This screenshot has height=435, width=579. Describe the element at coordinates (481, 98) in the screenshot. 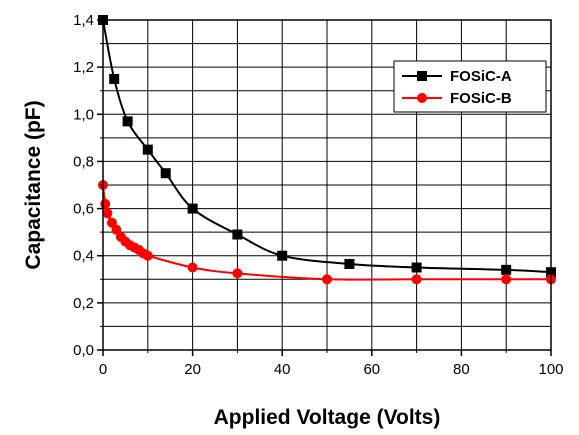

I see `legend-label-fosic-b: FOSiC-B` at that location.